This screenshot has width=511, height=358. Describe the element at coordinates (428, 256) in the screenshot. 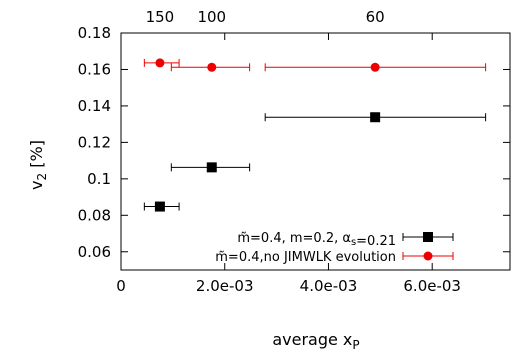

I see `legend-marker-circle` at that location.